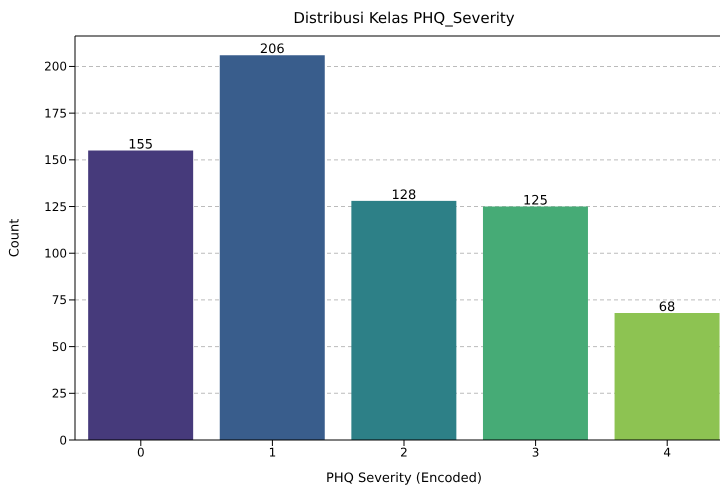 The width and height of the screenshot is (720, 493). I want to click on x-tick-label: 4, so click(667, 453).